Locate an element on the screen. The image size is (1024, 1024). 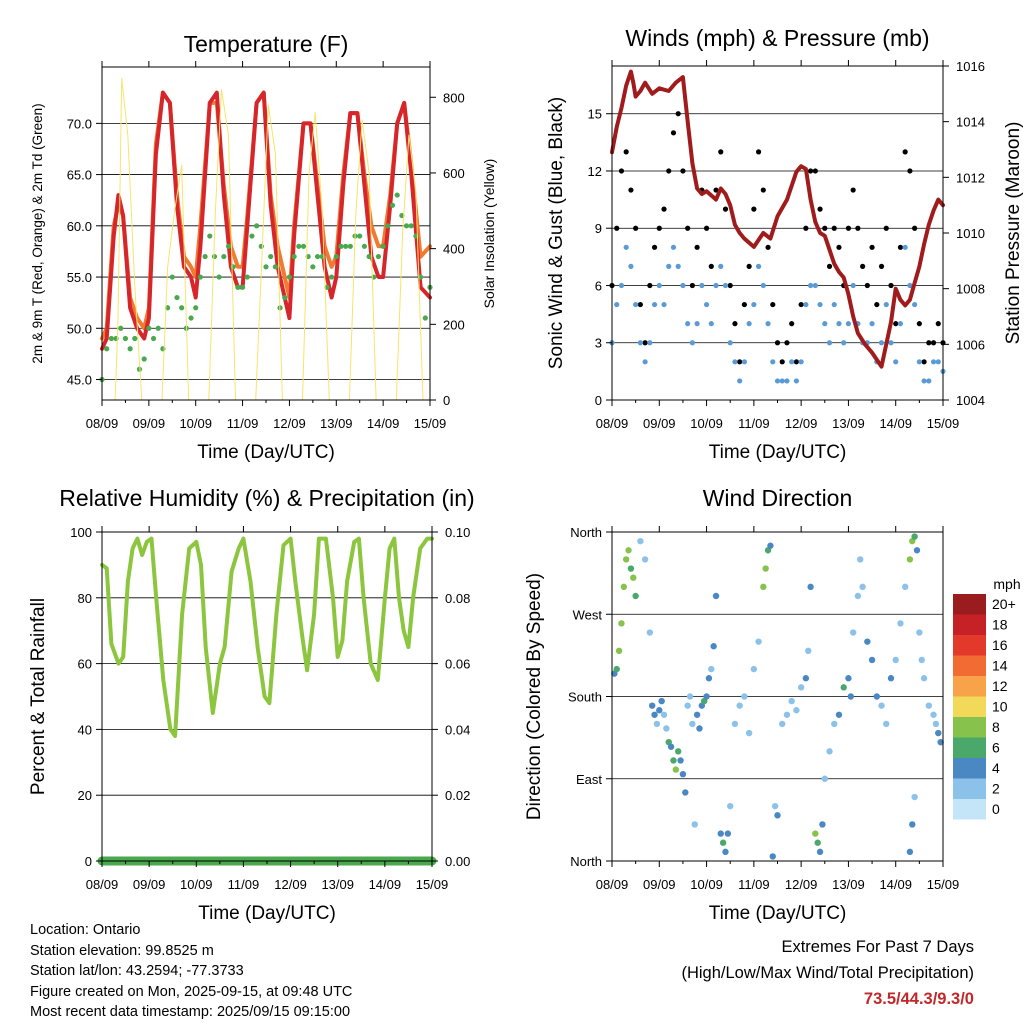
legend-label: 2 is located at coordinates (996, 789).